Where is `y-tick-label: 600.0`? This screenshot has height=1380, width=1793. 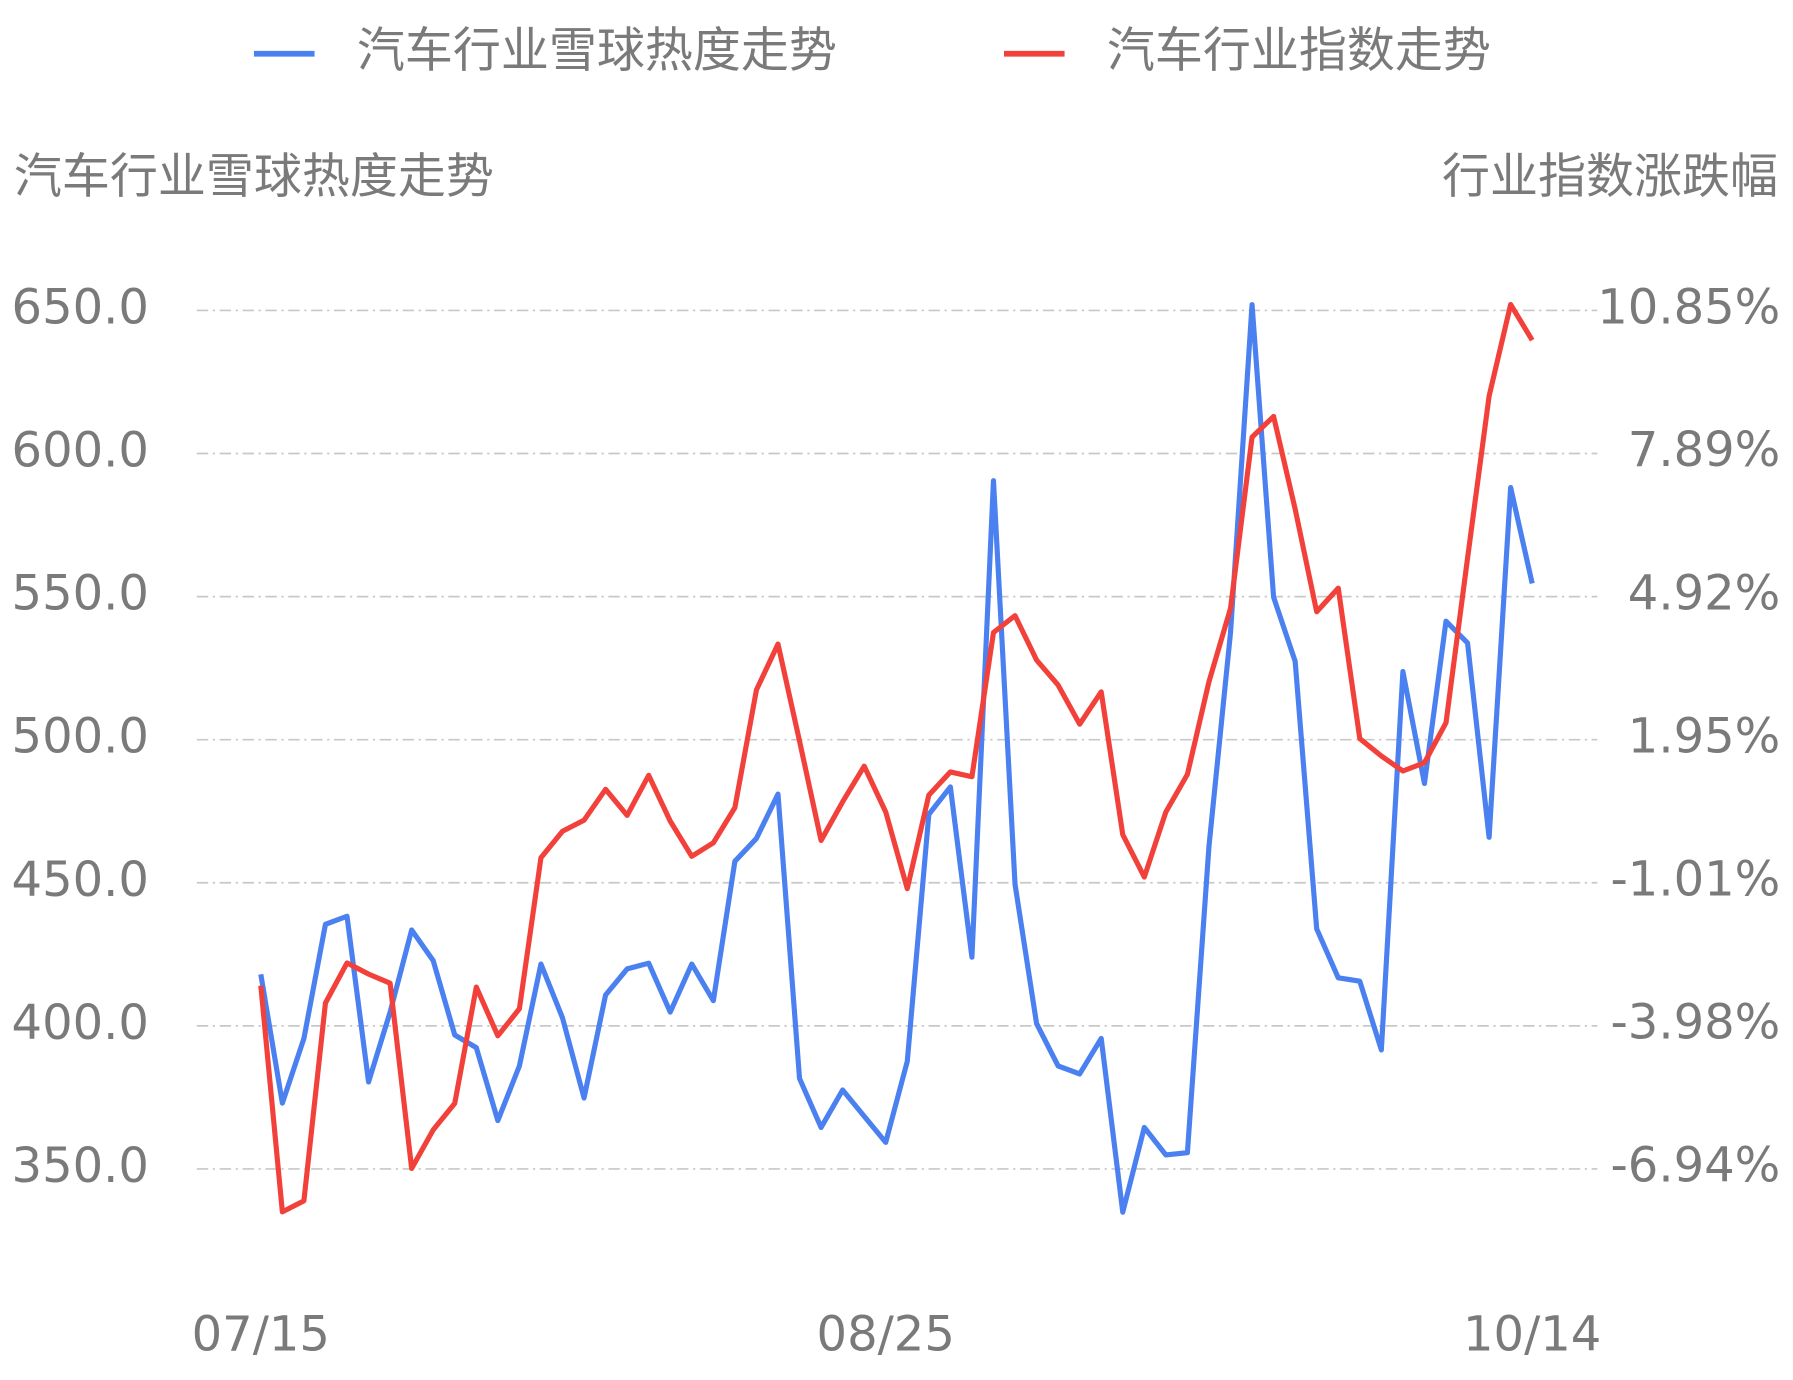
y-tick-label: 600.0 is located at coordinates (80, 451).